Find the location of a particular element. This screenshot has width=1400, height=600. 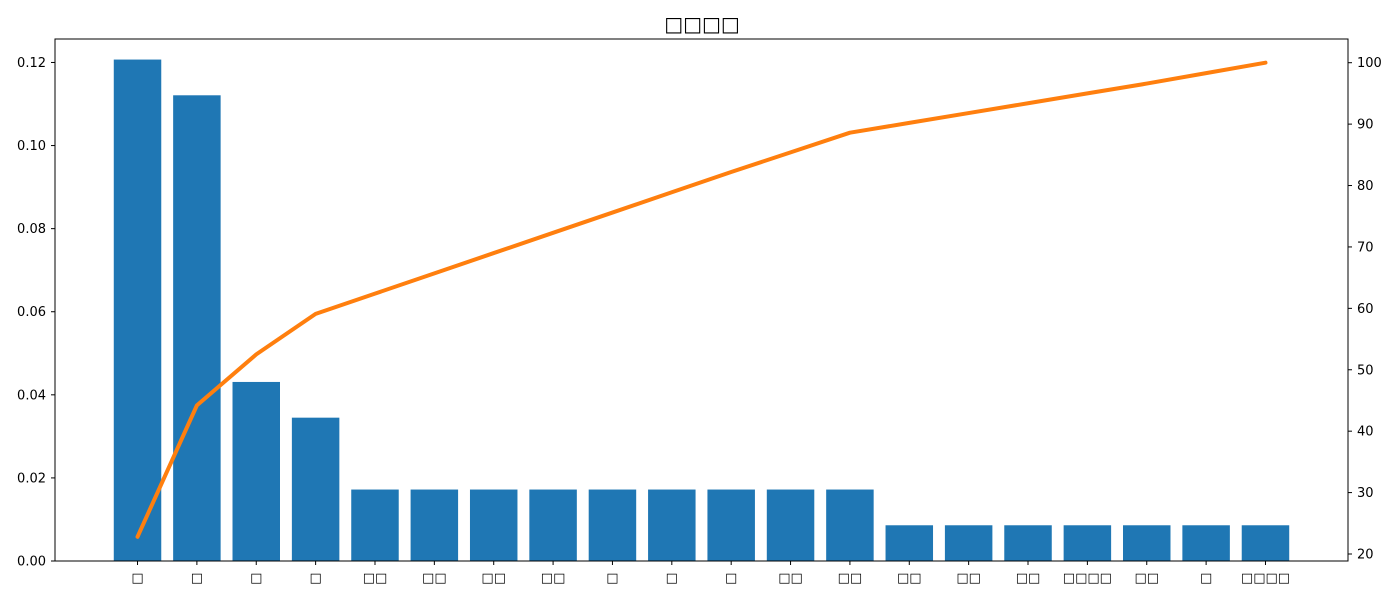

y-right-tick-label-7: 90 is located at coordinates (1365, 125).